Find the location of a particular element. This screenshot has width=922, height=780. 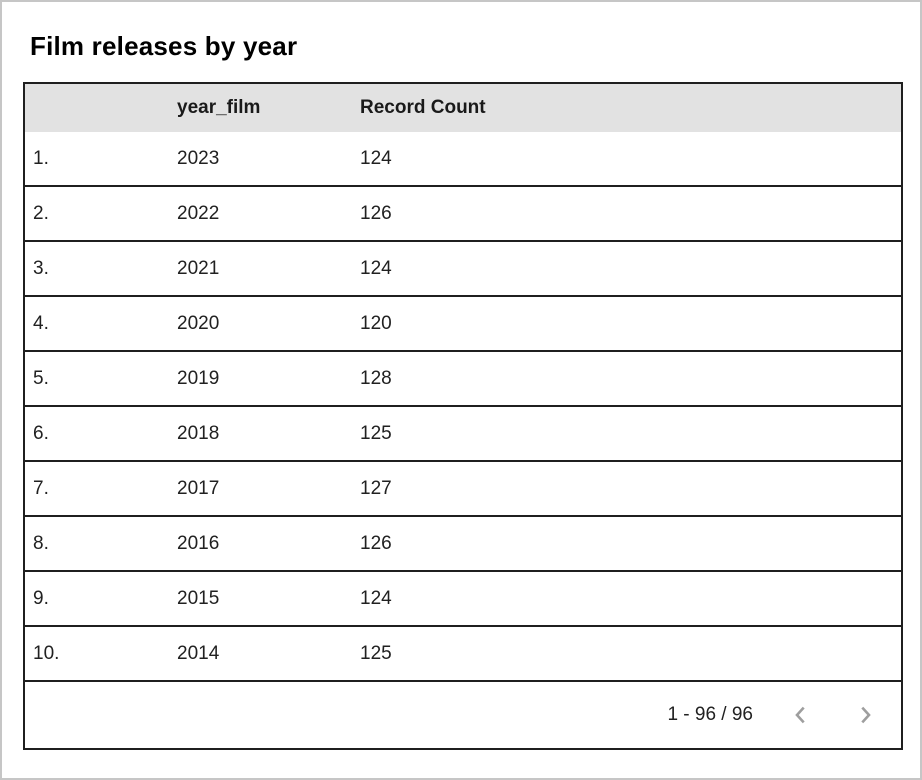

prev-page-button is located at coordinates (801, 715).